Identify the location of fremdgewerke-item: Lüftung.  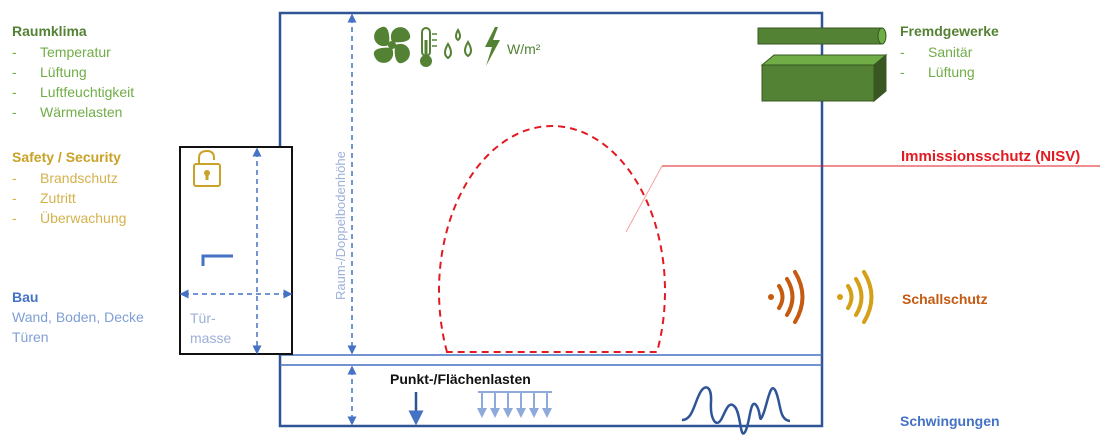
(949, 72).